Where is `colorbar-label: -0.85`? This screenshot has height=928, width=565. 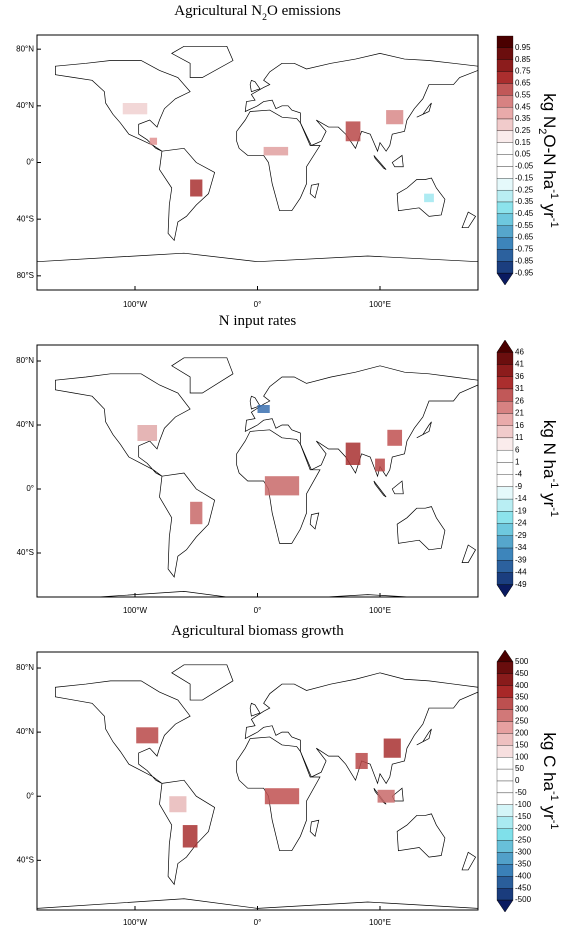 colorbar-label: -0.85 is located at coordinates (524, 260).